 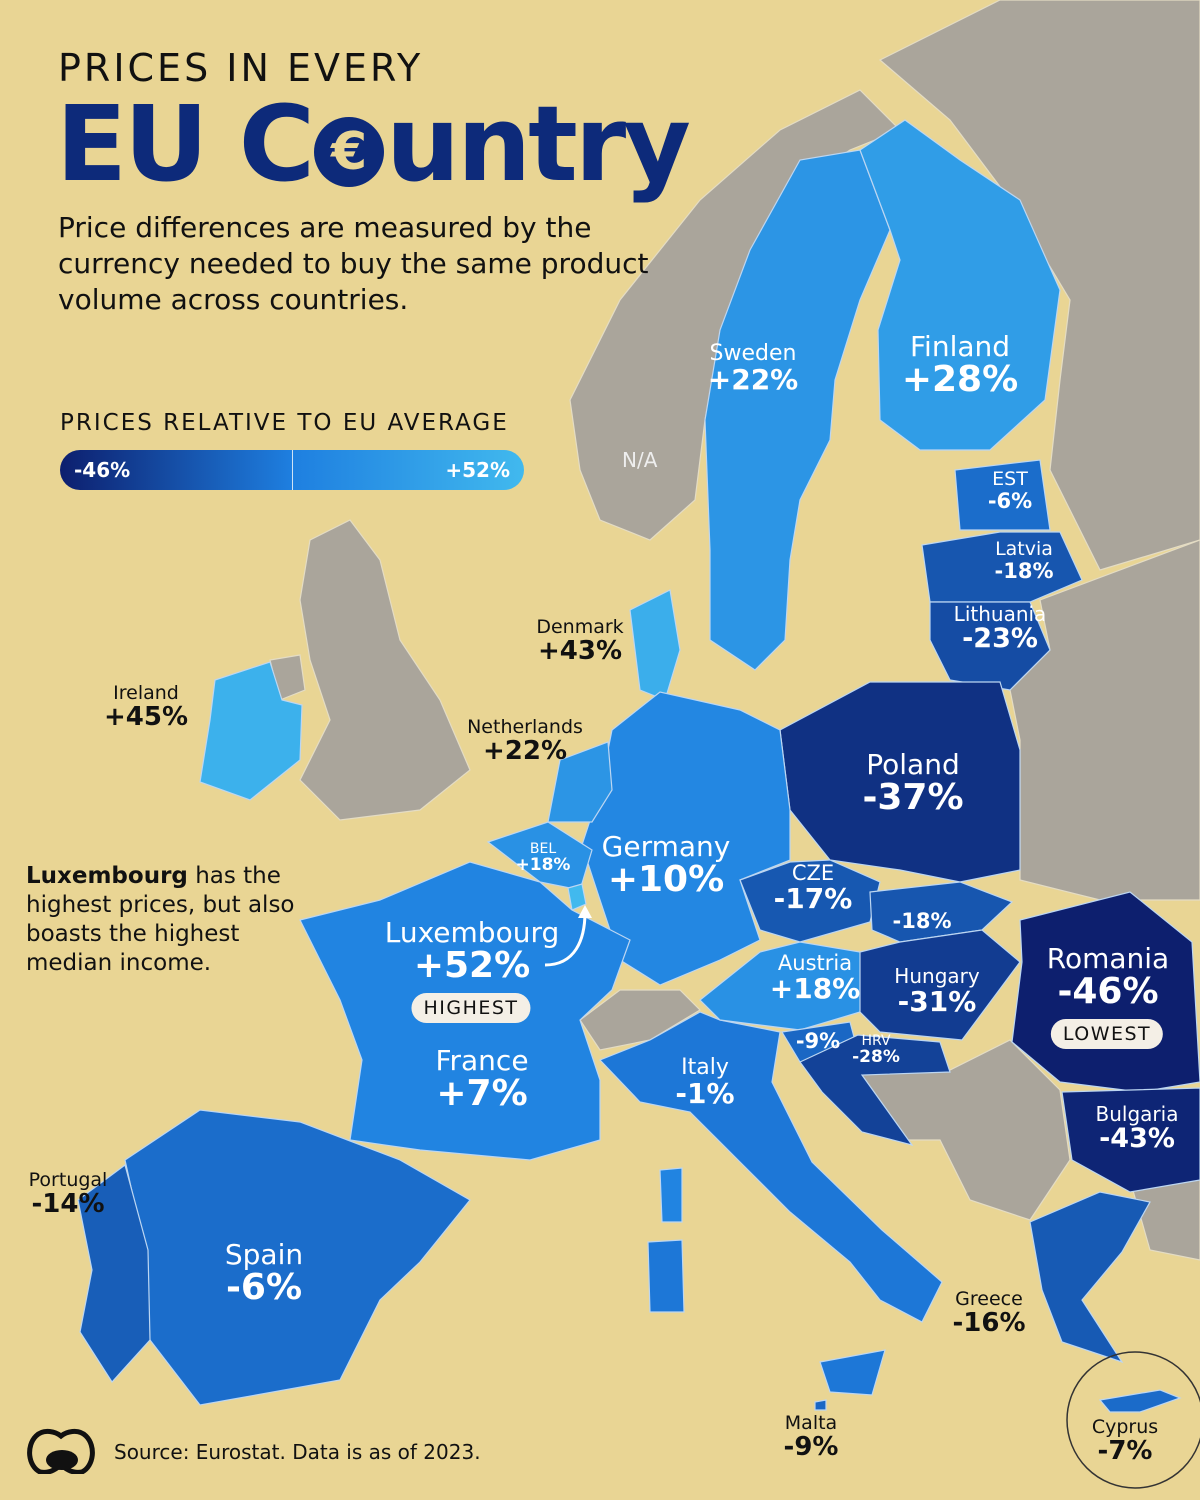 What do you see at coordinates (813, 888) in the screenshot?
I see `label-czechia: CZE -17%` at bounding box center [813, 888].